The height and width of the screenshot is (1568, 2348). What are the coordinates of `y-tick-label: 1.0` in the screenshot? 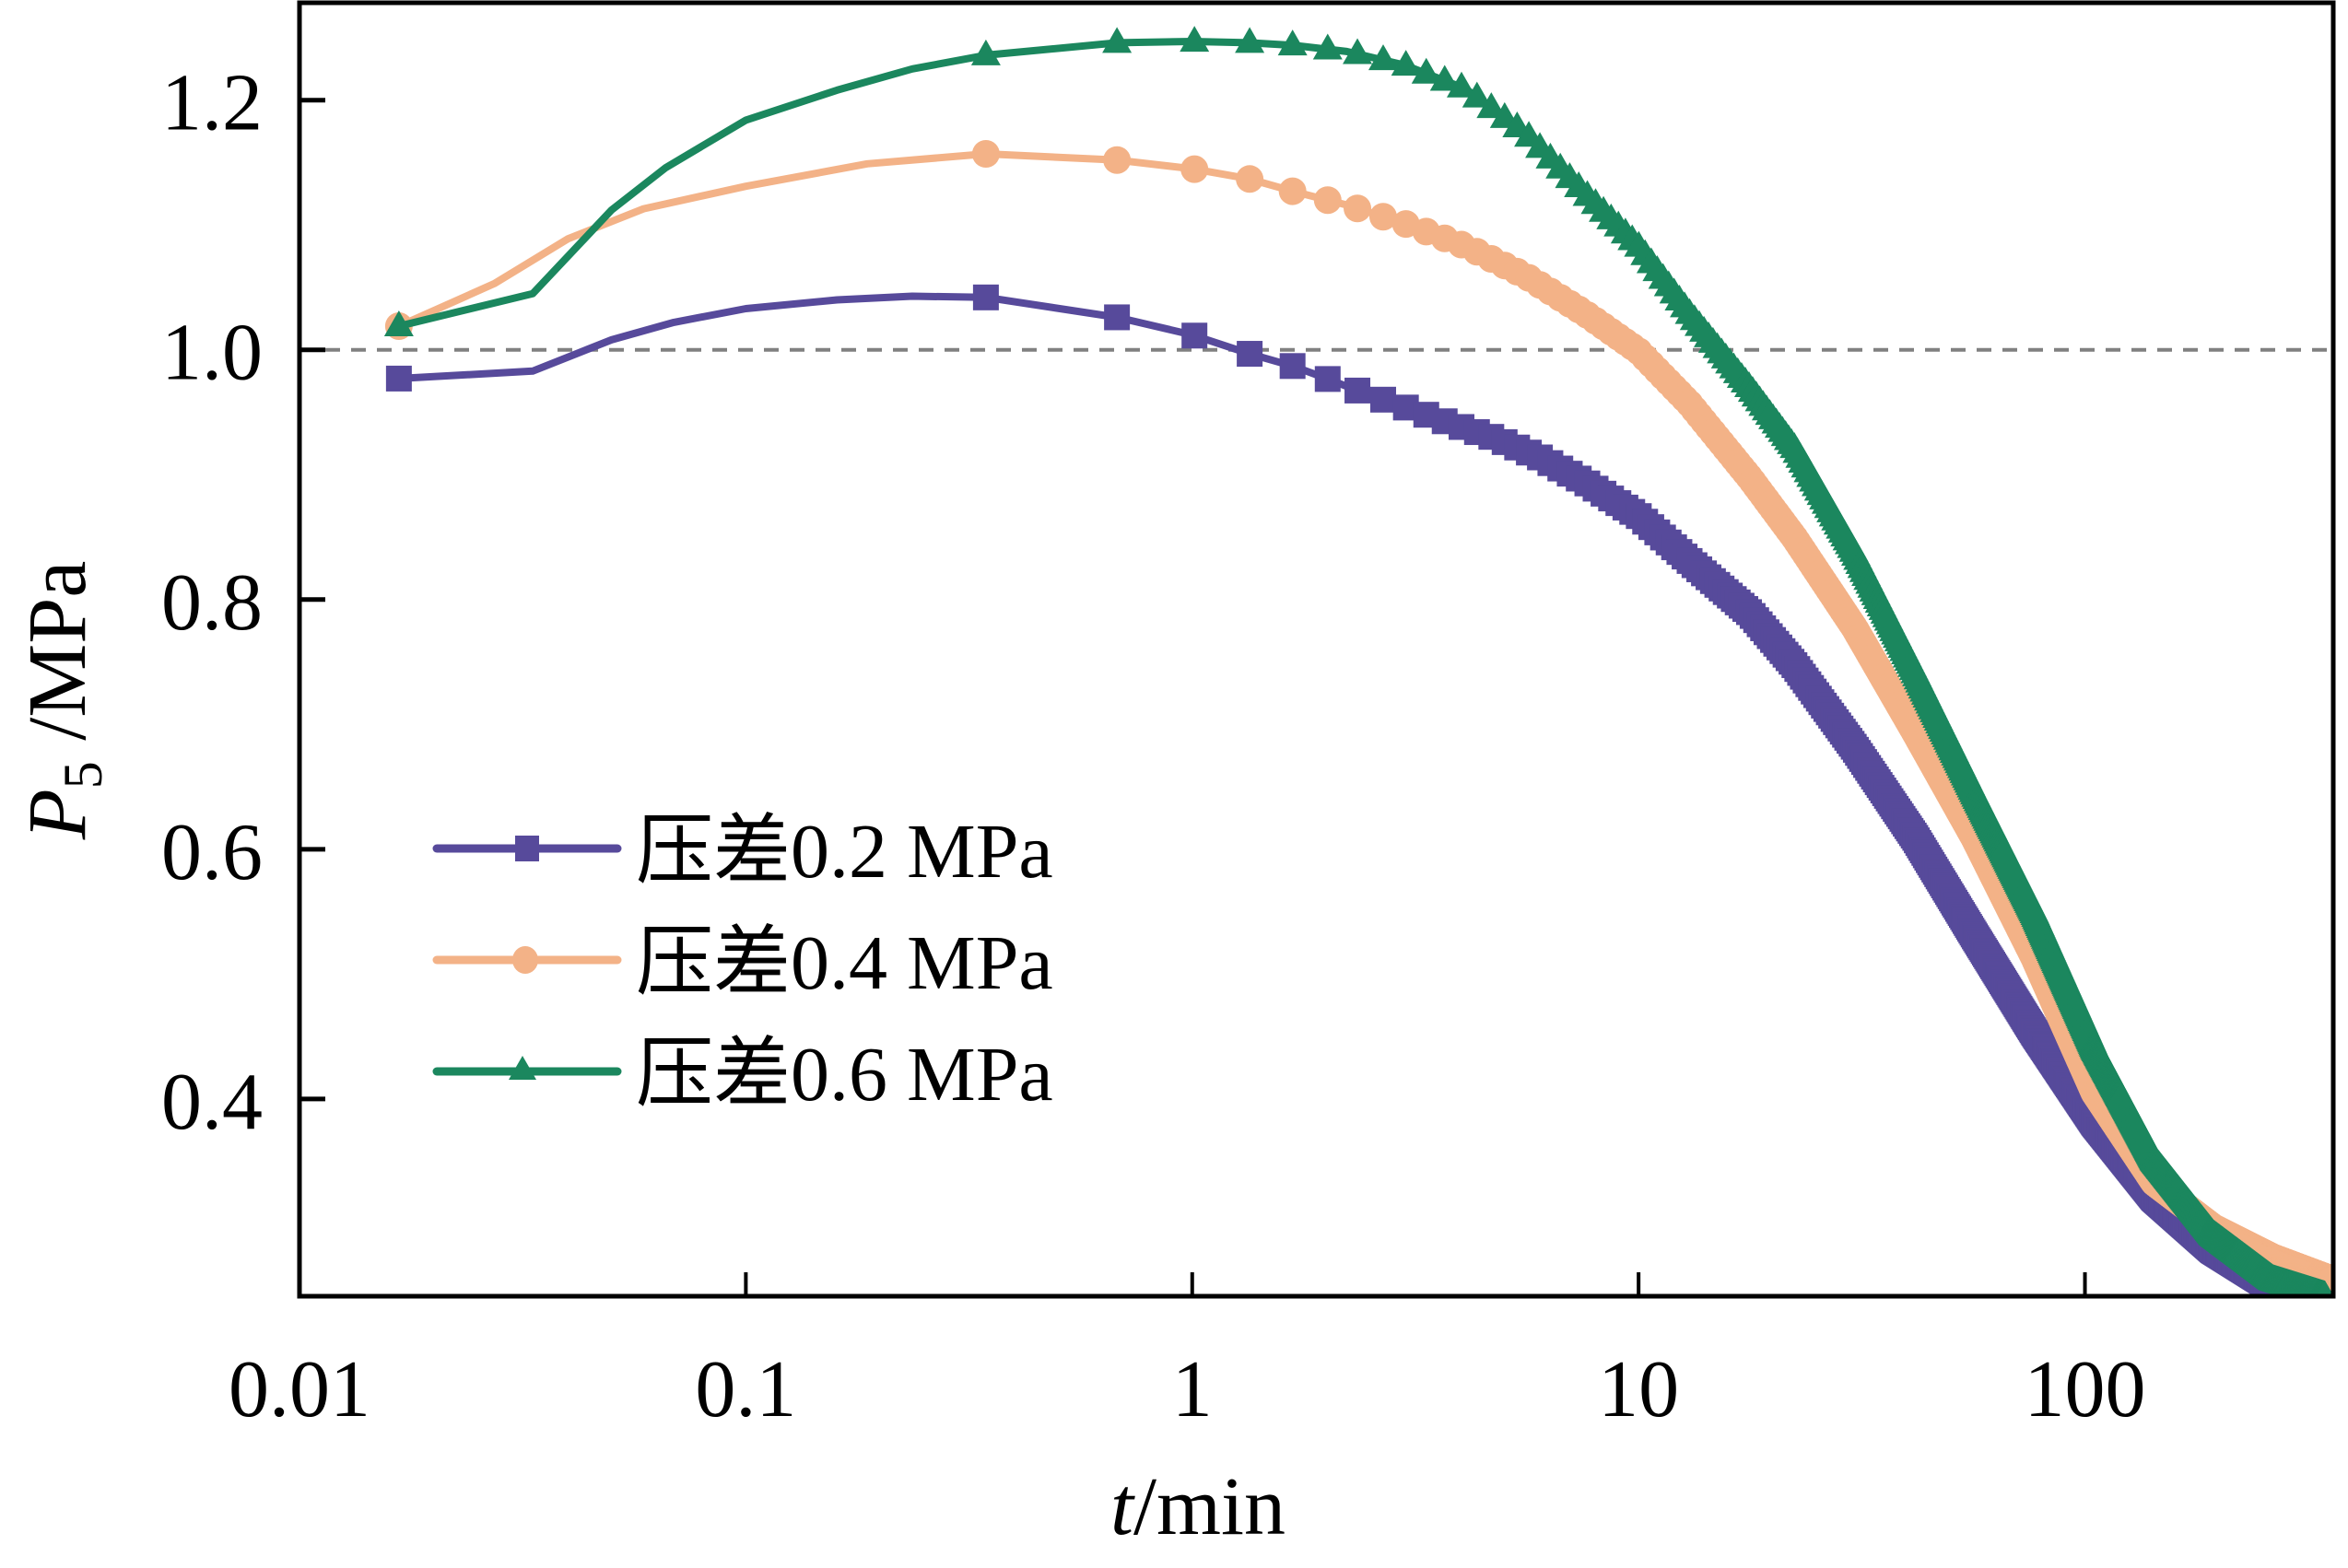 It's located at (212, 353).